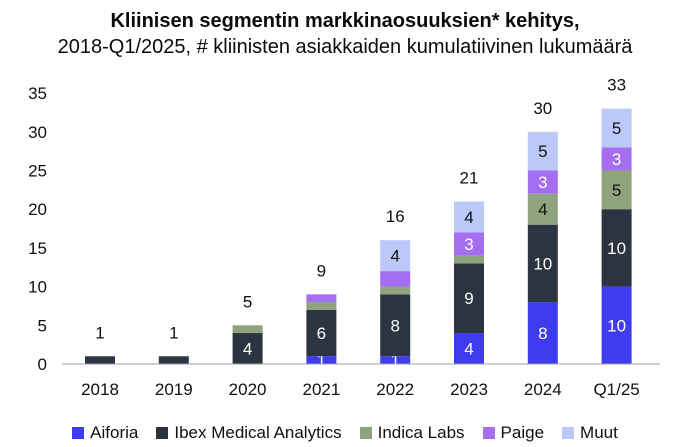 This screenshot has height=447, width=690. What do you see at coordinates (42, 364) in the screenshot?
I see `y-tick-label: 0` at bounding box center [42, 364].